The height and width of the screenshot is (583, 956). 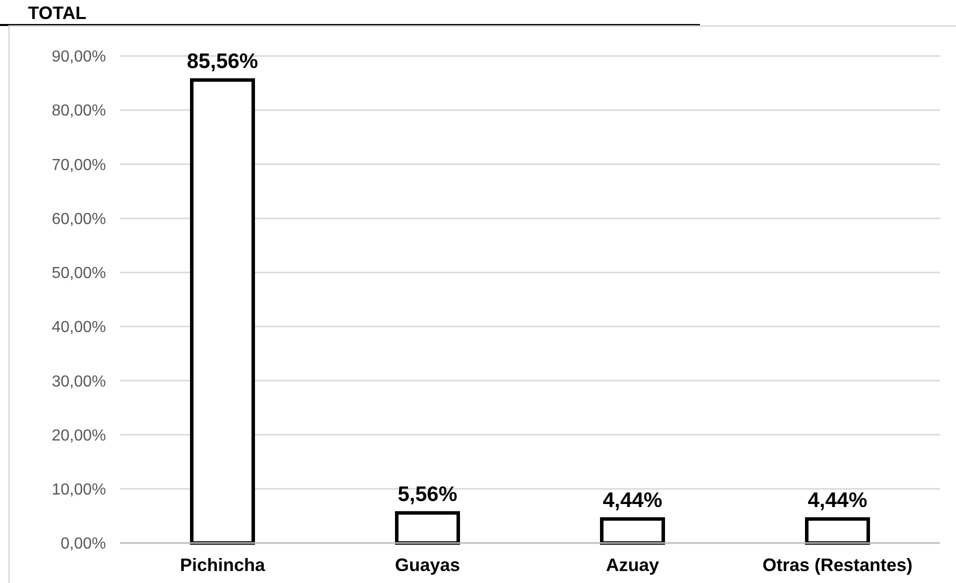 What do you see at coordinates (223, 565) in the screenshot?
I see `x-tick-label: Pichincha` at bounding box center [223, 565].